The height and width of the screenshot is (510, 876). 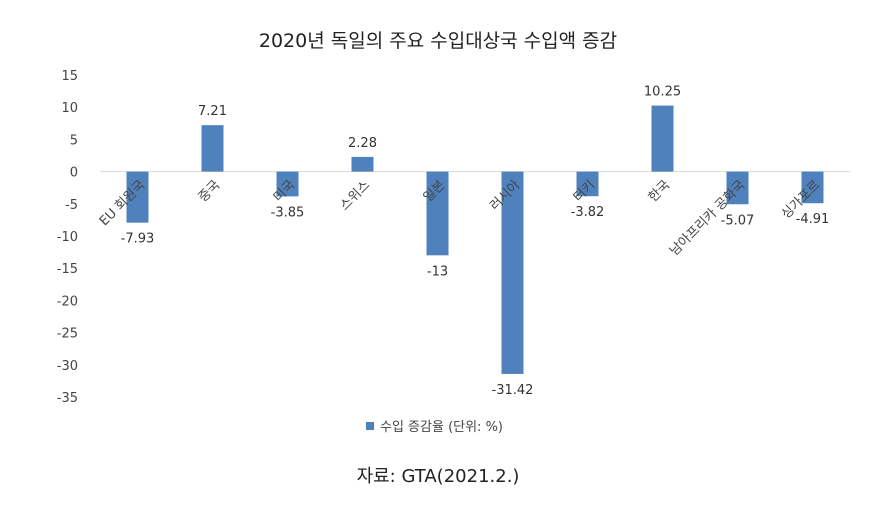 I want to click on y-tick-label: 5, so click(x=74, y=140).